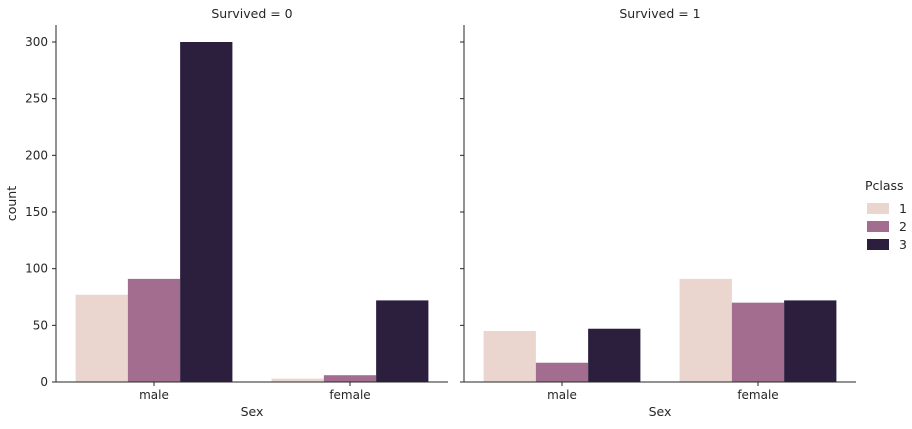  What do you see at coordinates (36, 99) in the screenshot?
I see `y-tick-label: 250` at bounding box center [36, 99].